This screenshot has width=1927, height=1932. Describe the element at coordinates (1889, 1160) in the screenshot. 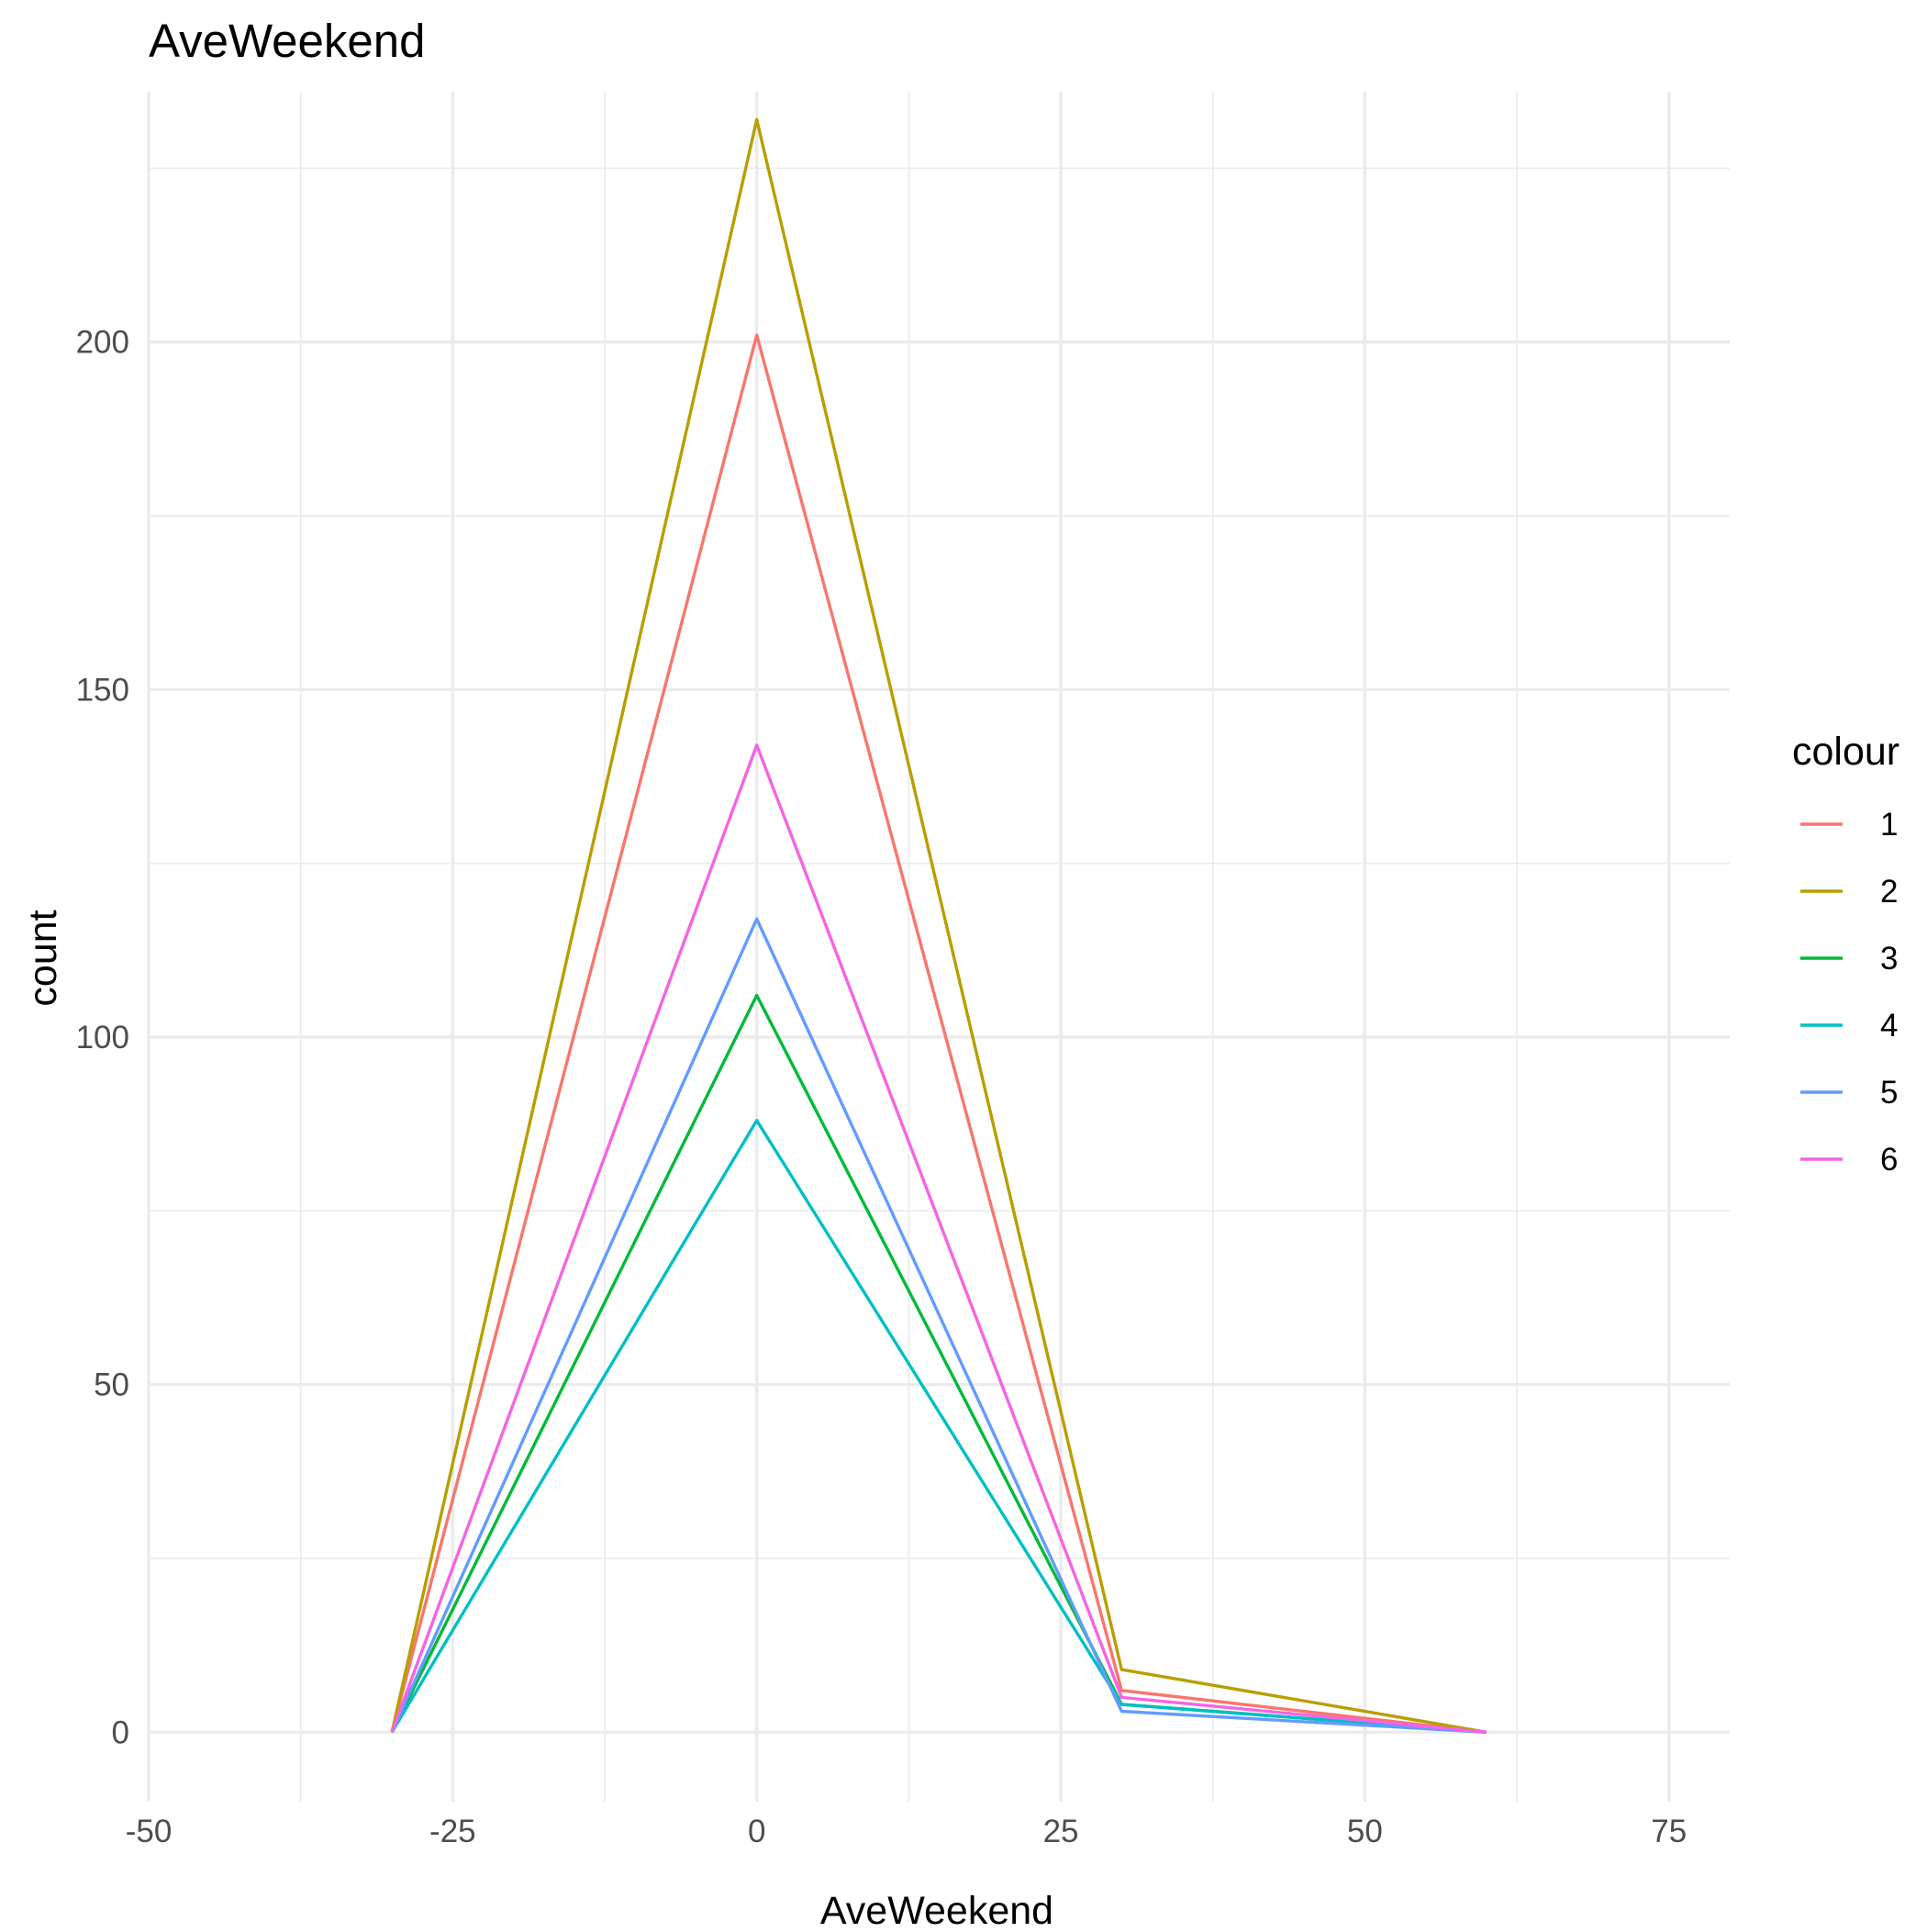

I see `legend-label-6: 6` at that location.